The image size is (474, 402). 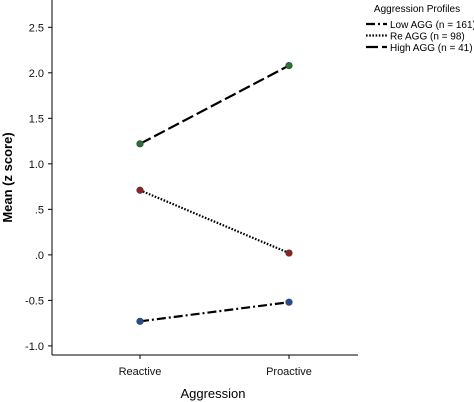 What do you see at coordinates (36, 28) in the screenshot?
I see `y-tick-label: 2.5` at bounding box center [36, 28].